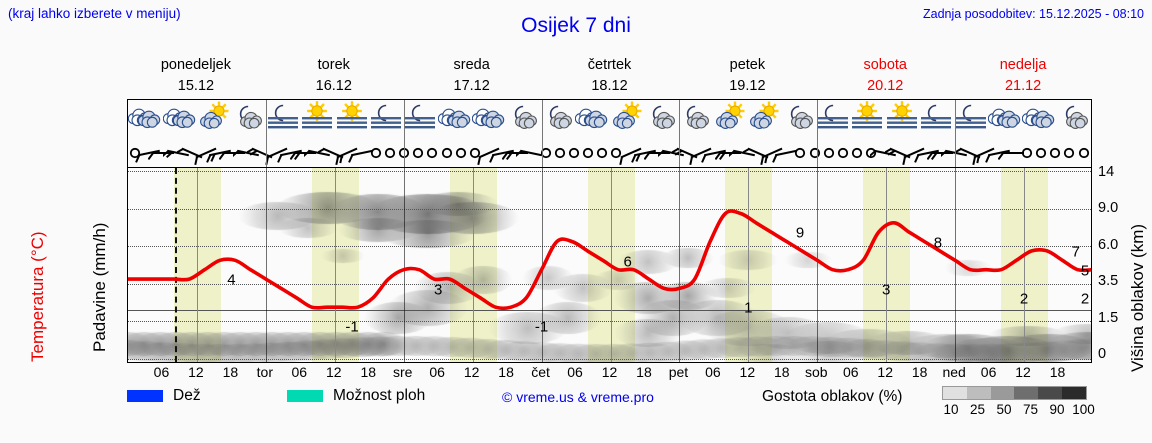 This screenshot has height=443, width=1152. What do you see at coordinates (1106, 172) in the screenshot?
I see `cloud-height-tick: 14` at bounding box center [1106, 172].